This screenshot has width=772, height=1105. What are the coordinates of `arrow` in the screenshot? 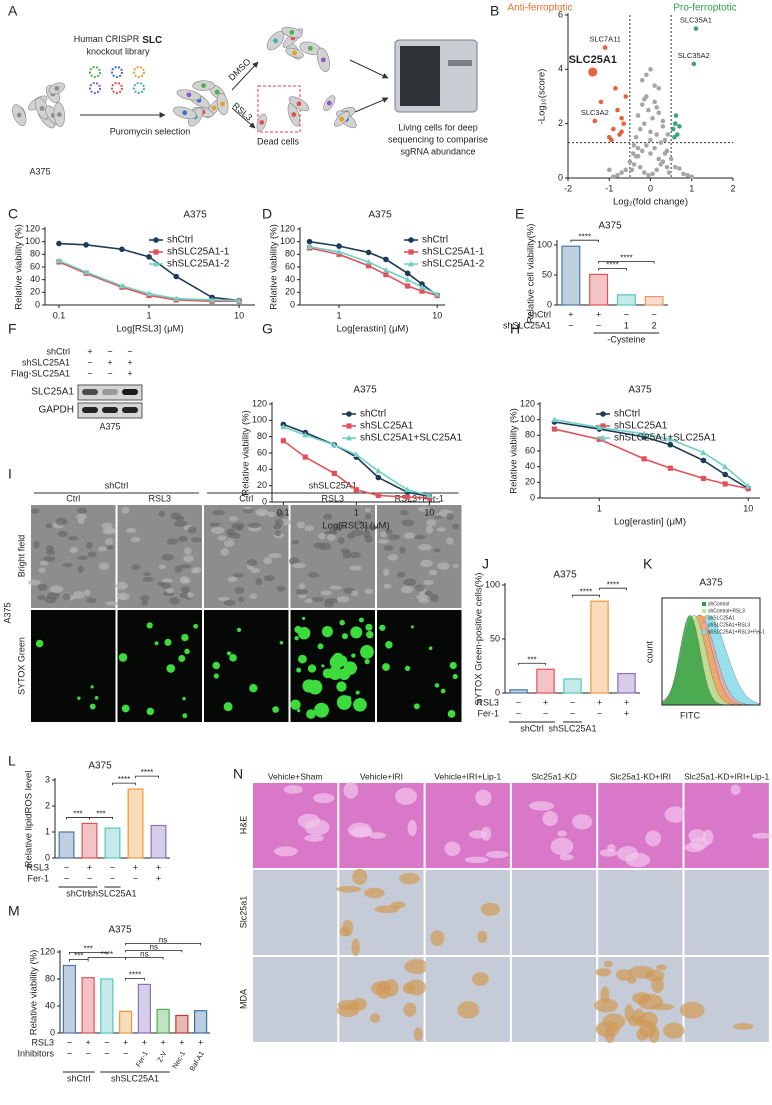 It's located at (243, 118).